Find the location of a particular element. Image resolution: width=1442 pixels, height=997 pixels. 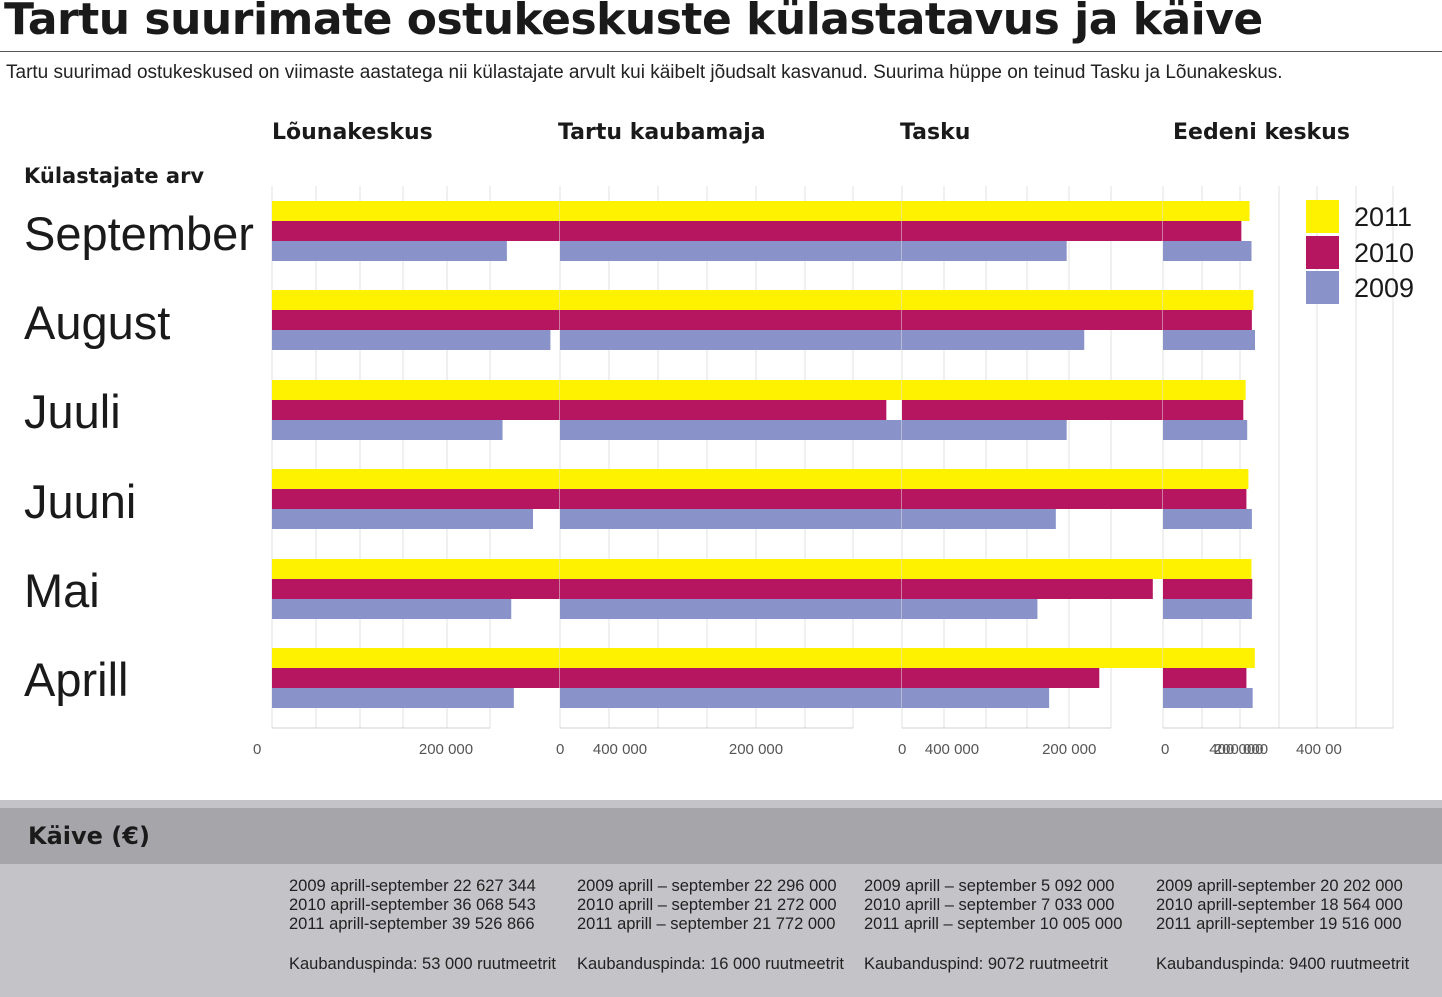

month-label-september: September is located at coordinates (139, 233).